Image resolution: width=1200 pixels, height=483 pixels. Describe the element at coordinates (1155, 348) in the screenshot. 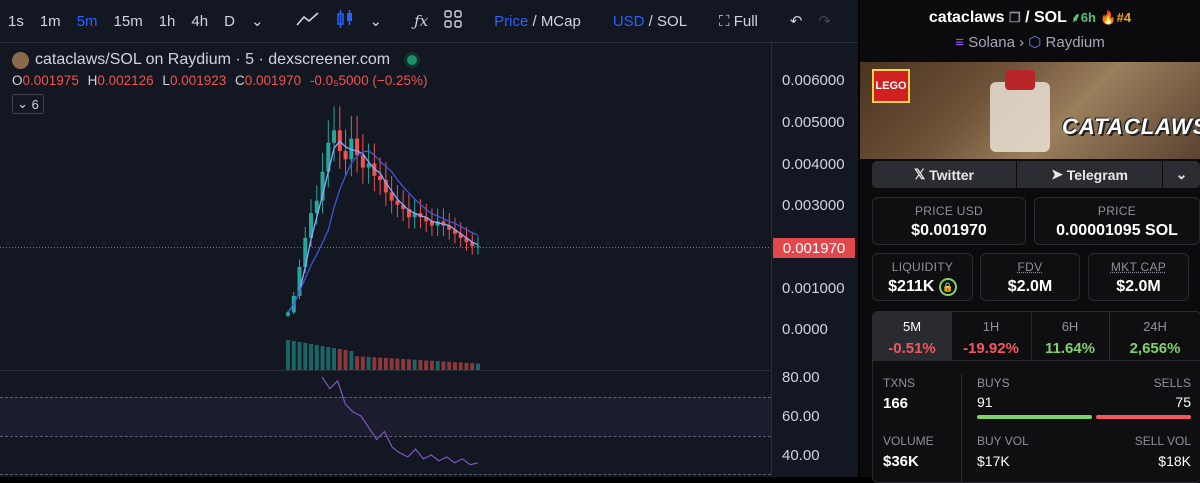

I see `tab-24h-change: 2,656%` at that location.